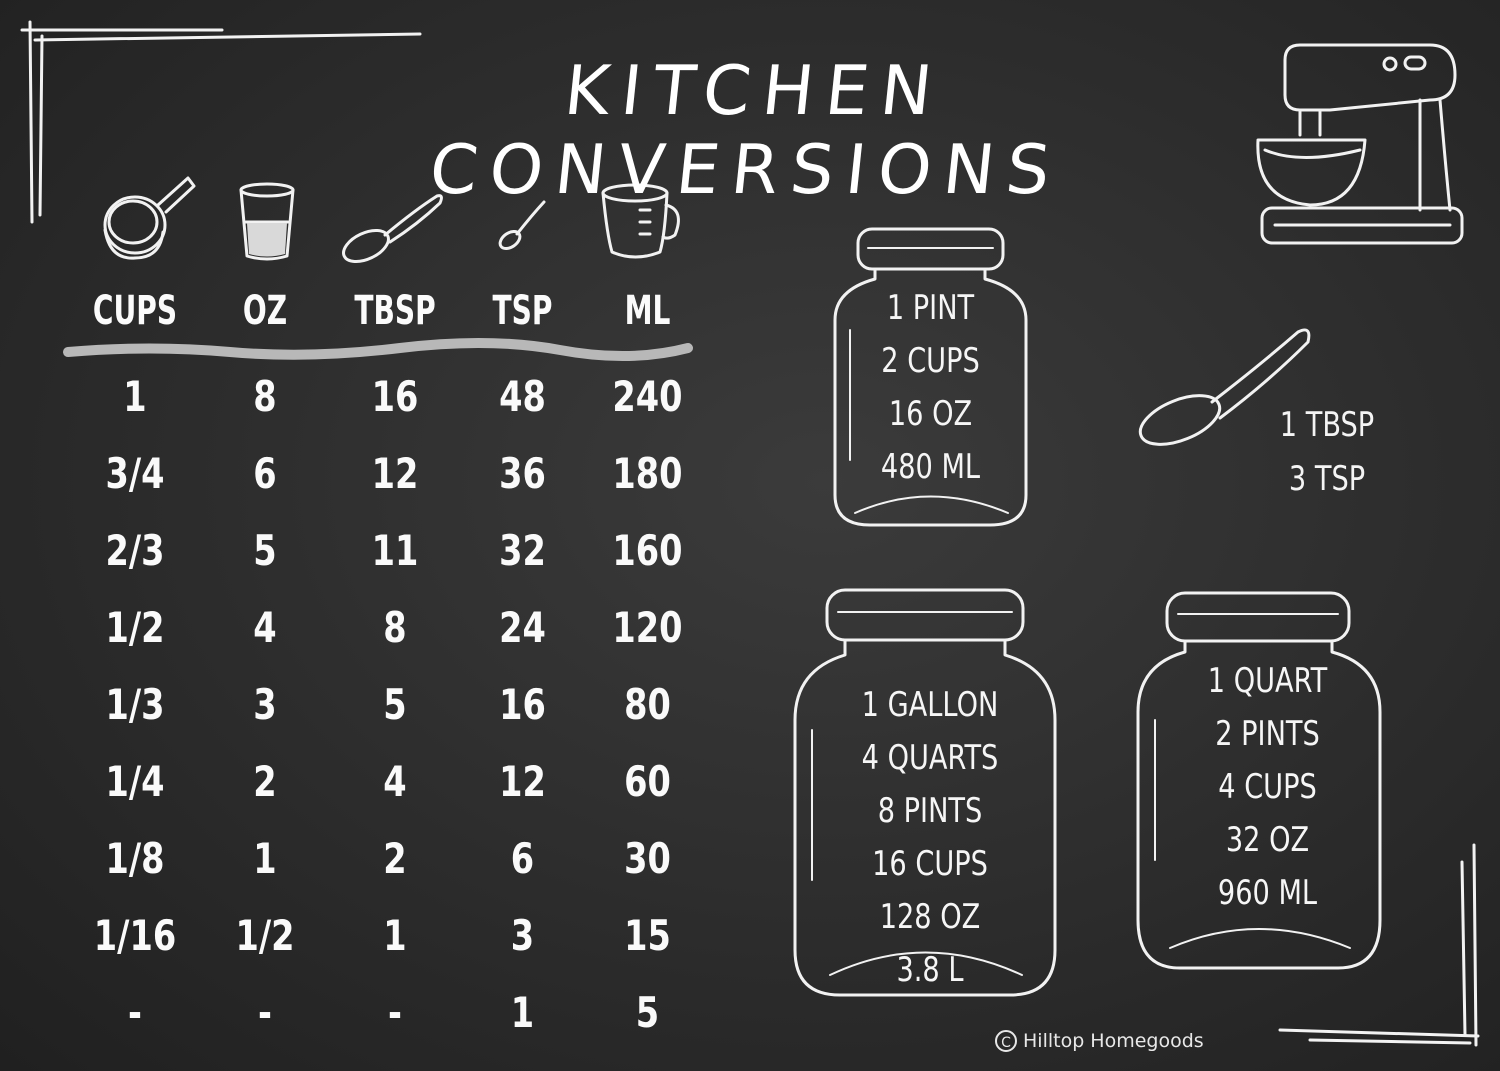 Image resolution: width=1500 pixels, height=1071 pixels. What do you see at coordinates (390, 396) in the screenshot?
I see `table-row: 1 8 16 48 240` at bounding box center [390, 396].